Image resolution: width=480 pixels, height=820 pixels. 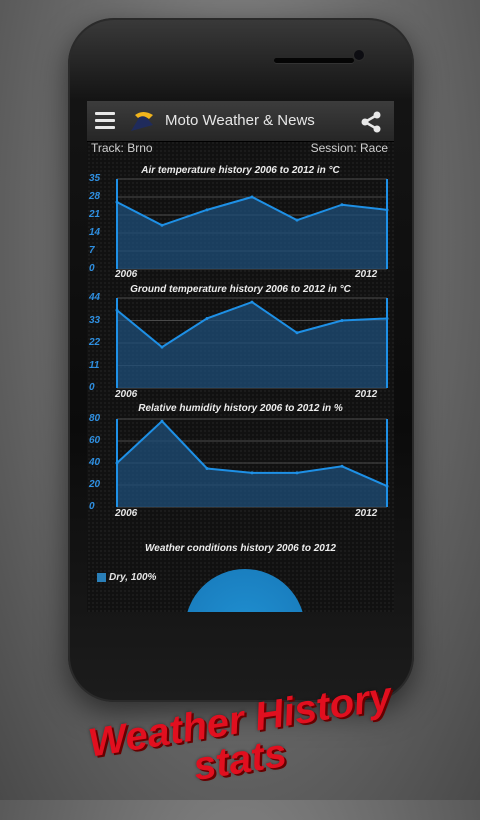 I want to click on y-tick-label: 80, so click(x=95, y=418).